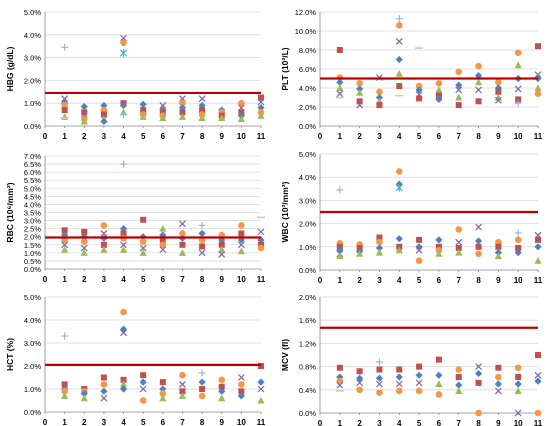 The width and height of the screenshot is (550, 426). I want to click on y-axis-title: WBC (10³/mm³), so click(285, 211).